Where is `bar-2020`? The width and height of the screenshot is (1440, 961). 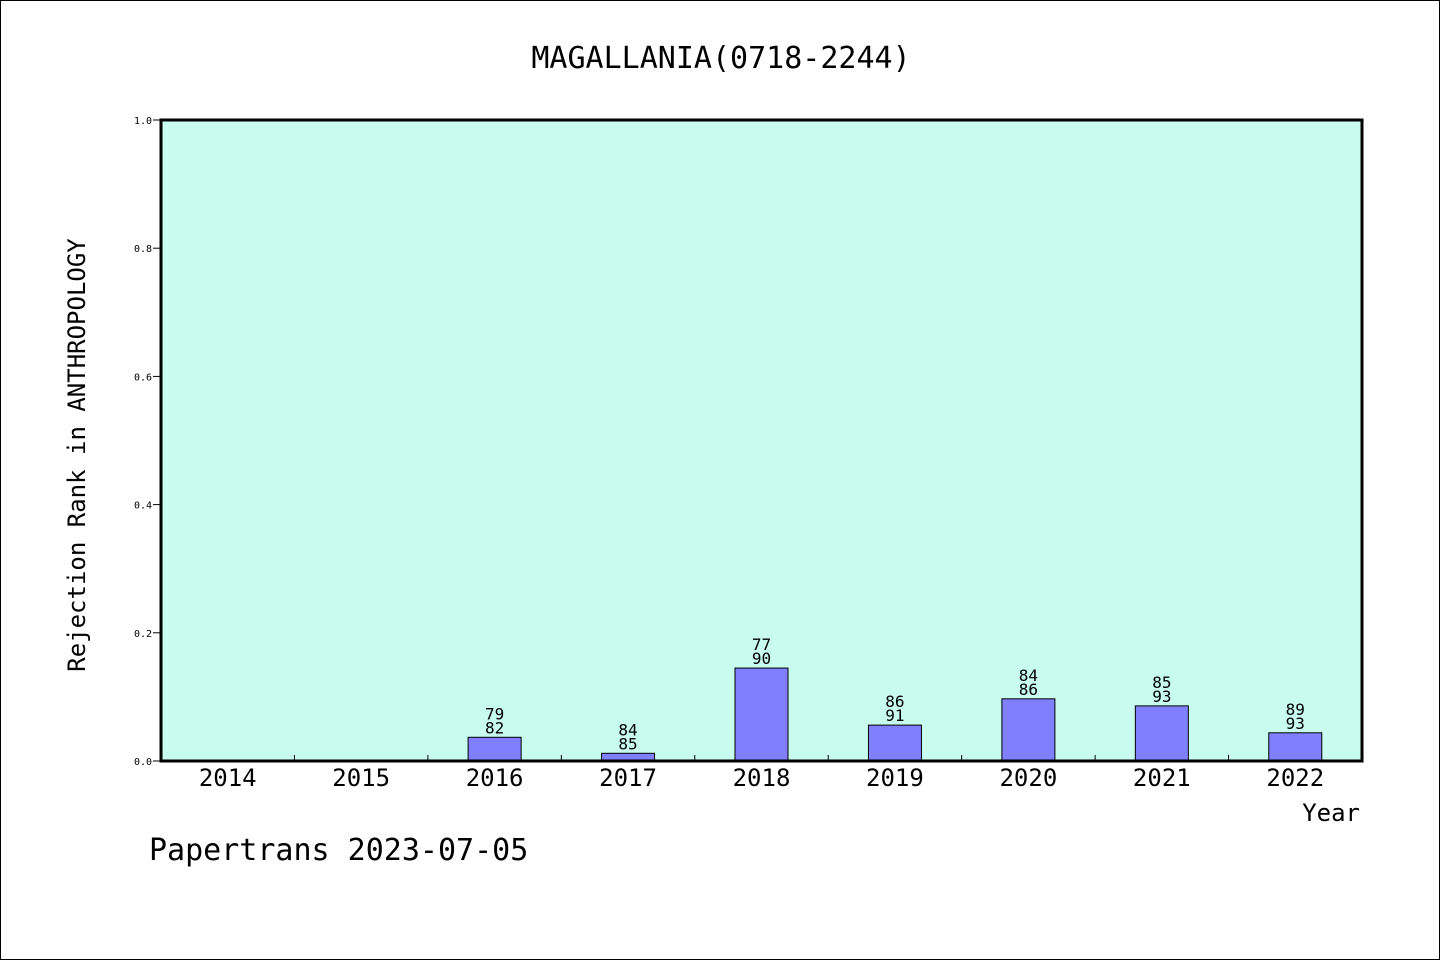
bar-2020 is located at coordinates (1028, 730).